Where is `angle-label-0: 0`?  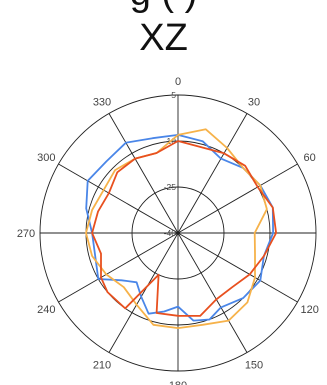
angle-label-0: 0 is located at coordinates (178, 82).